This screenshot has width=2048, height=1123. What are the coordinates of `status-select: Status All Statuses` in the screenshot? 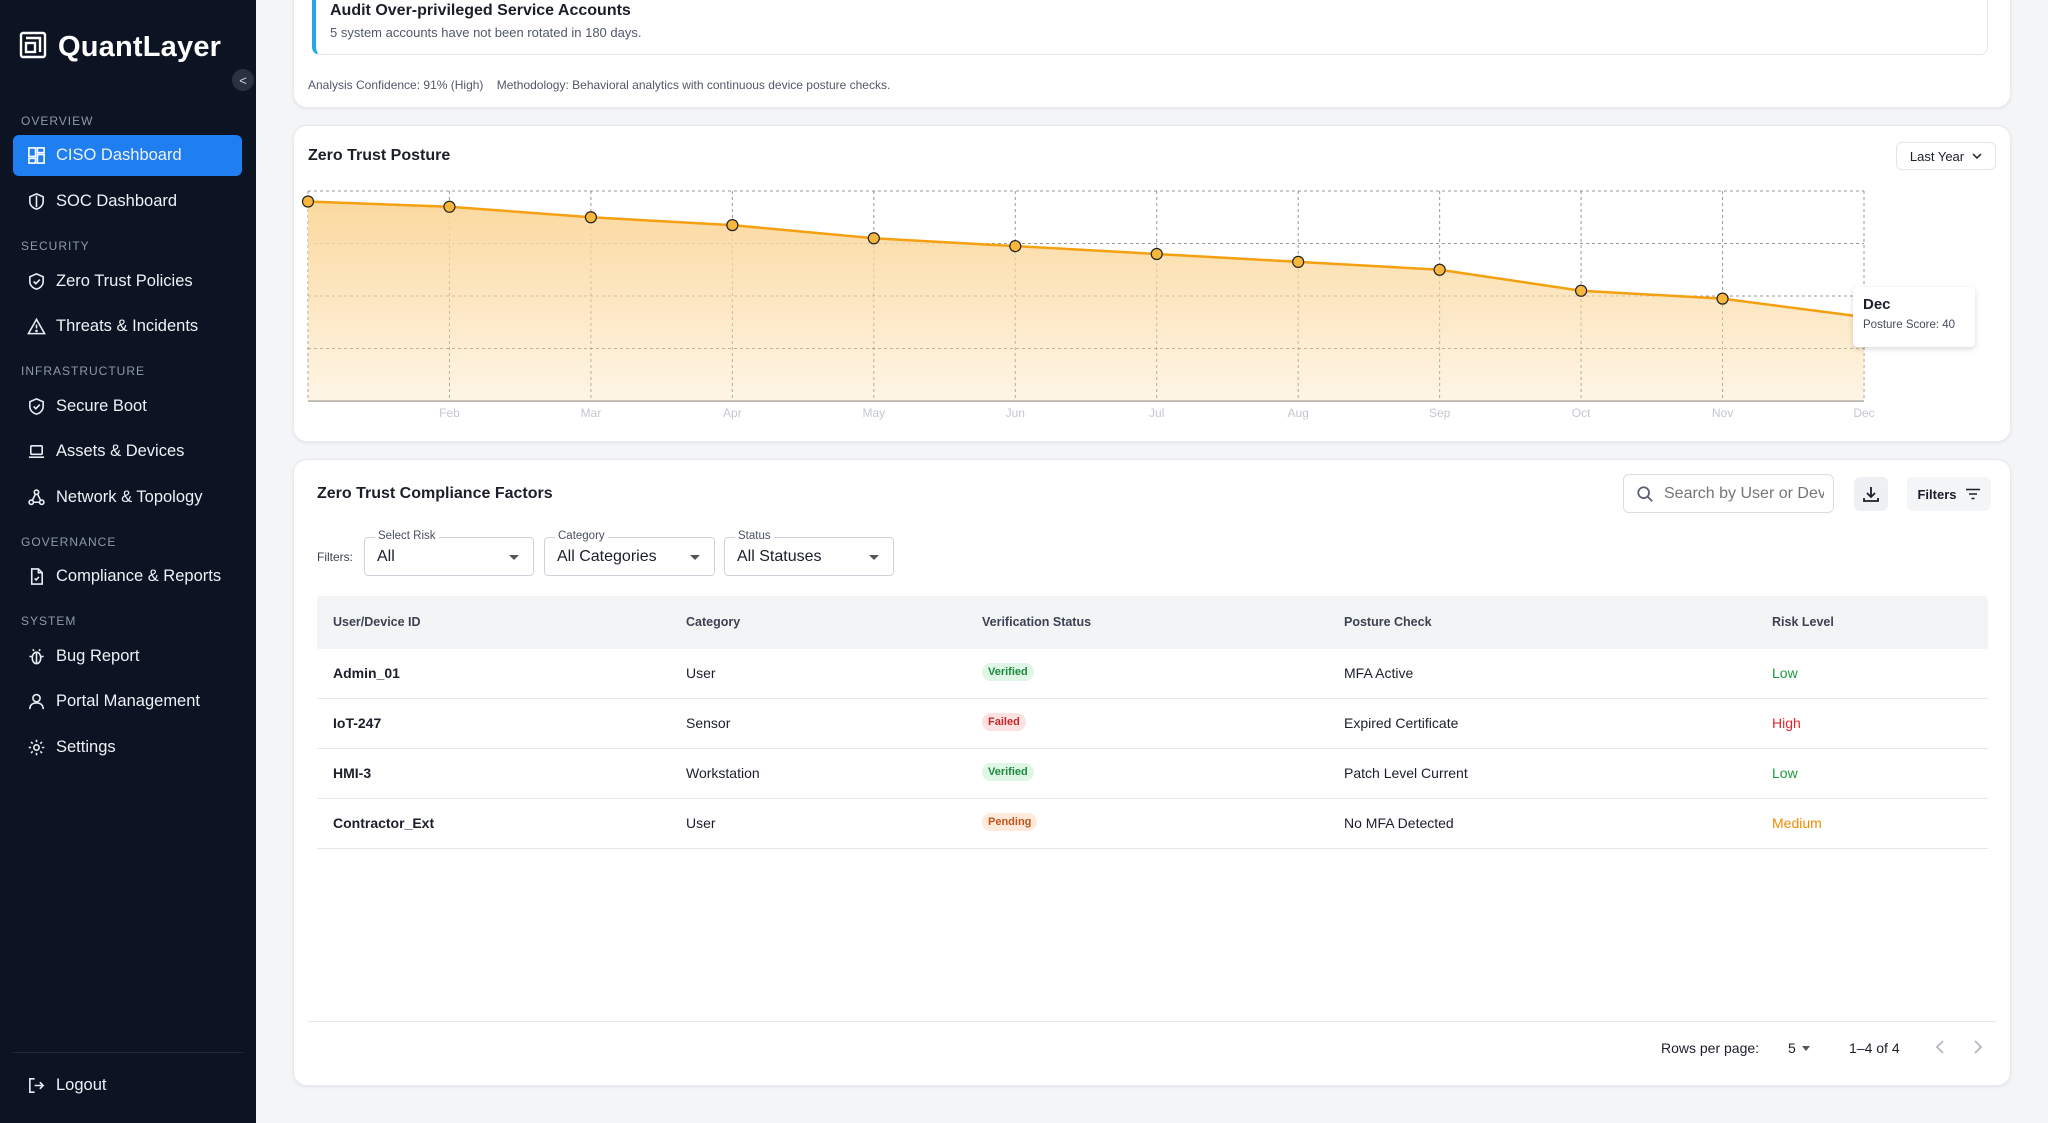 It's located at (809, 553).